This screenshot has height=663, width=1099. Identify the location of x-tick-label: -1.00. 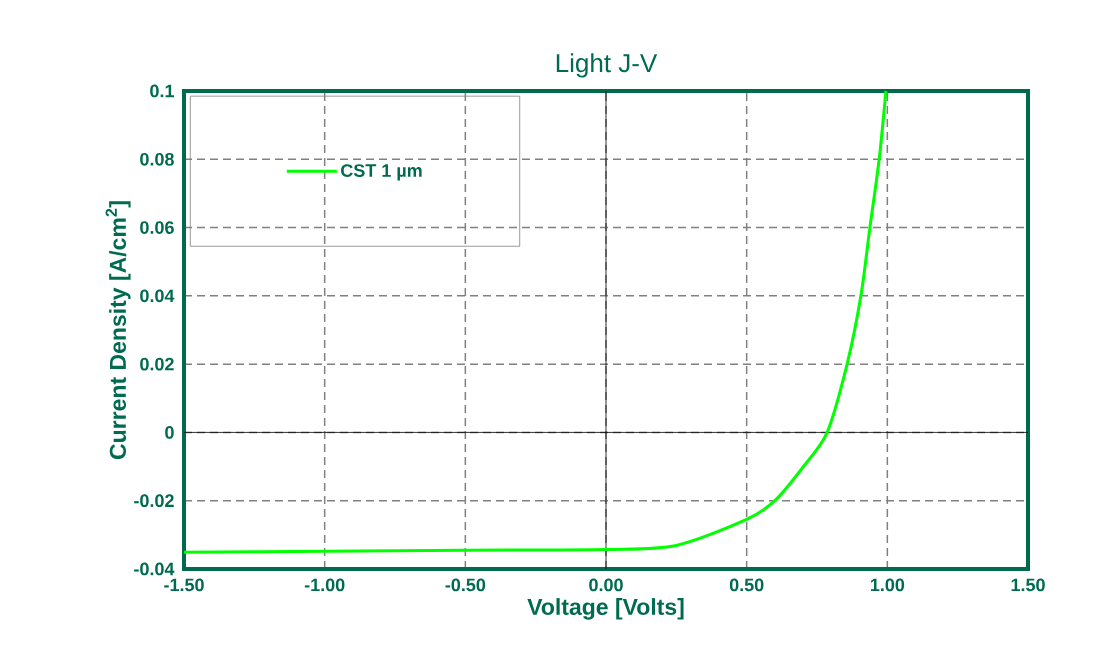
(324, 585).